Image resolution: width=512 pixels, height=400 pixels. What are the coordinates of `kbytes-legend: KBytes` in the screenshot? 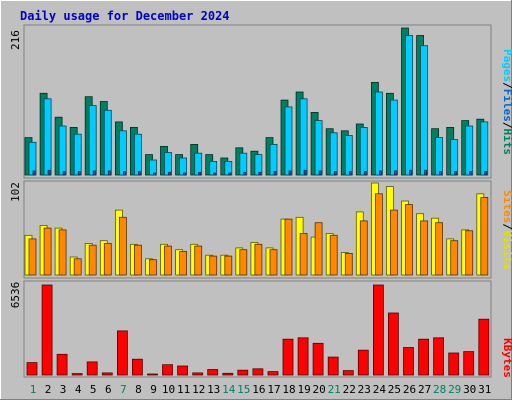 It's located at (506, 358).